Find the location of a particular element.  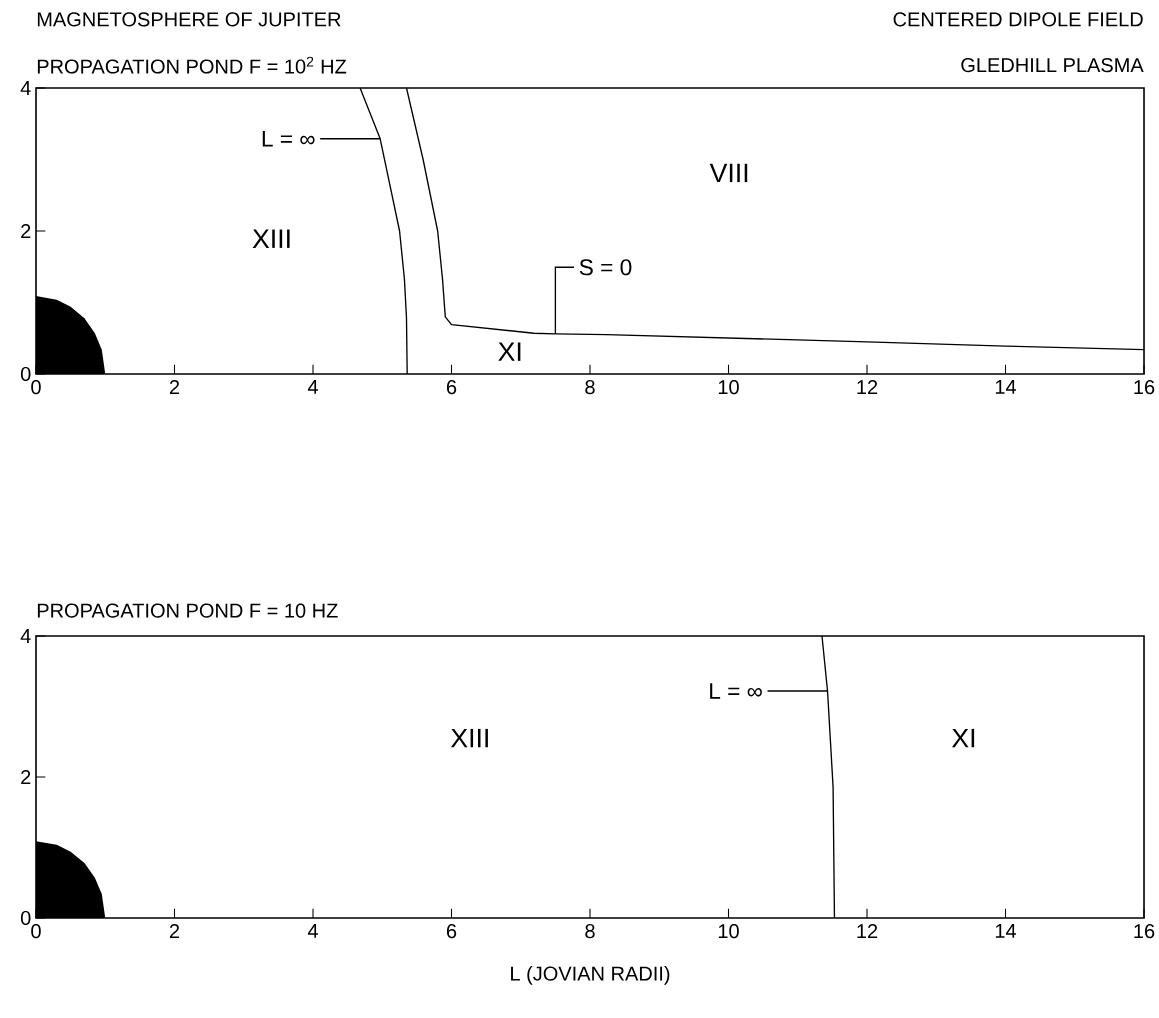

chart-title: PROPAGATION POND F = 10 HZ is located at coordinates (187, 610).